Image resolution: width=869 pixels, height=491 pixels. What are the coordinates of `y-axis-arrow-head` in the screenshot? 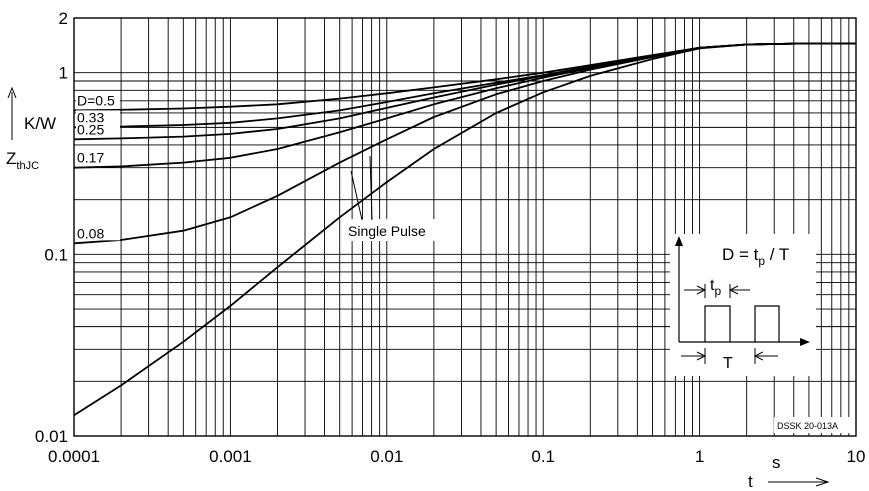 It's located at (12, 92).